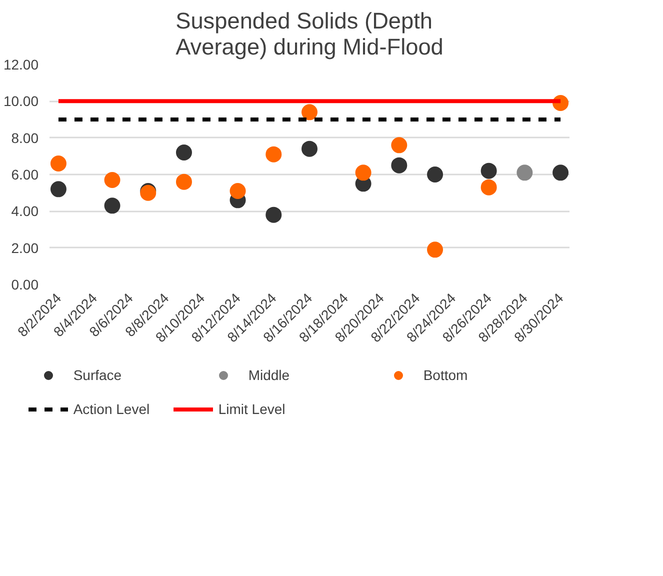 The height and width of the screenshot is (576, 663). Describe the element at coordinates (25, 138) in the screenshot. I see `y-tick-label: 8.00` at that location.